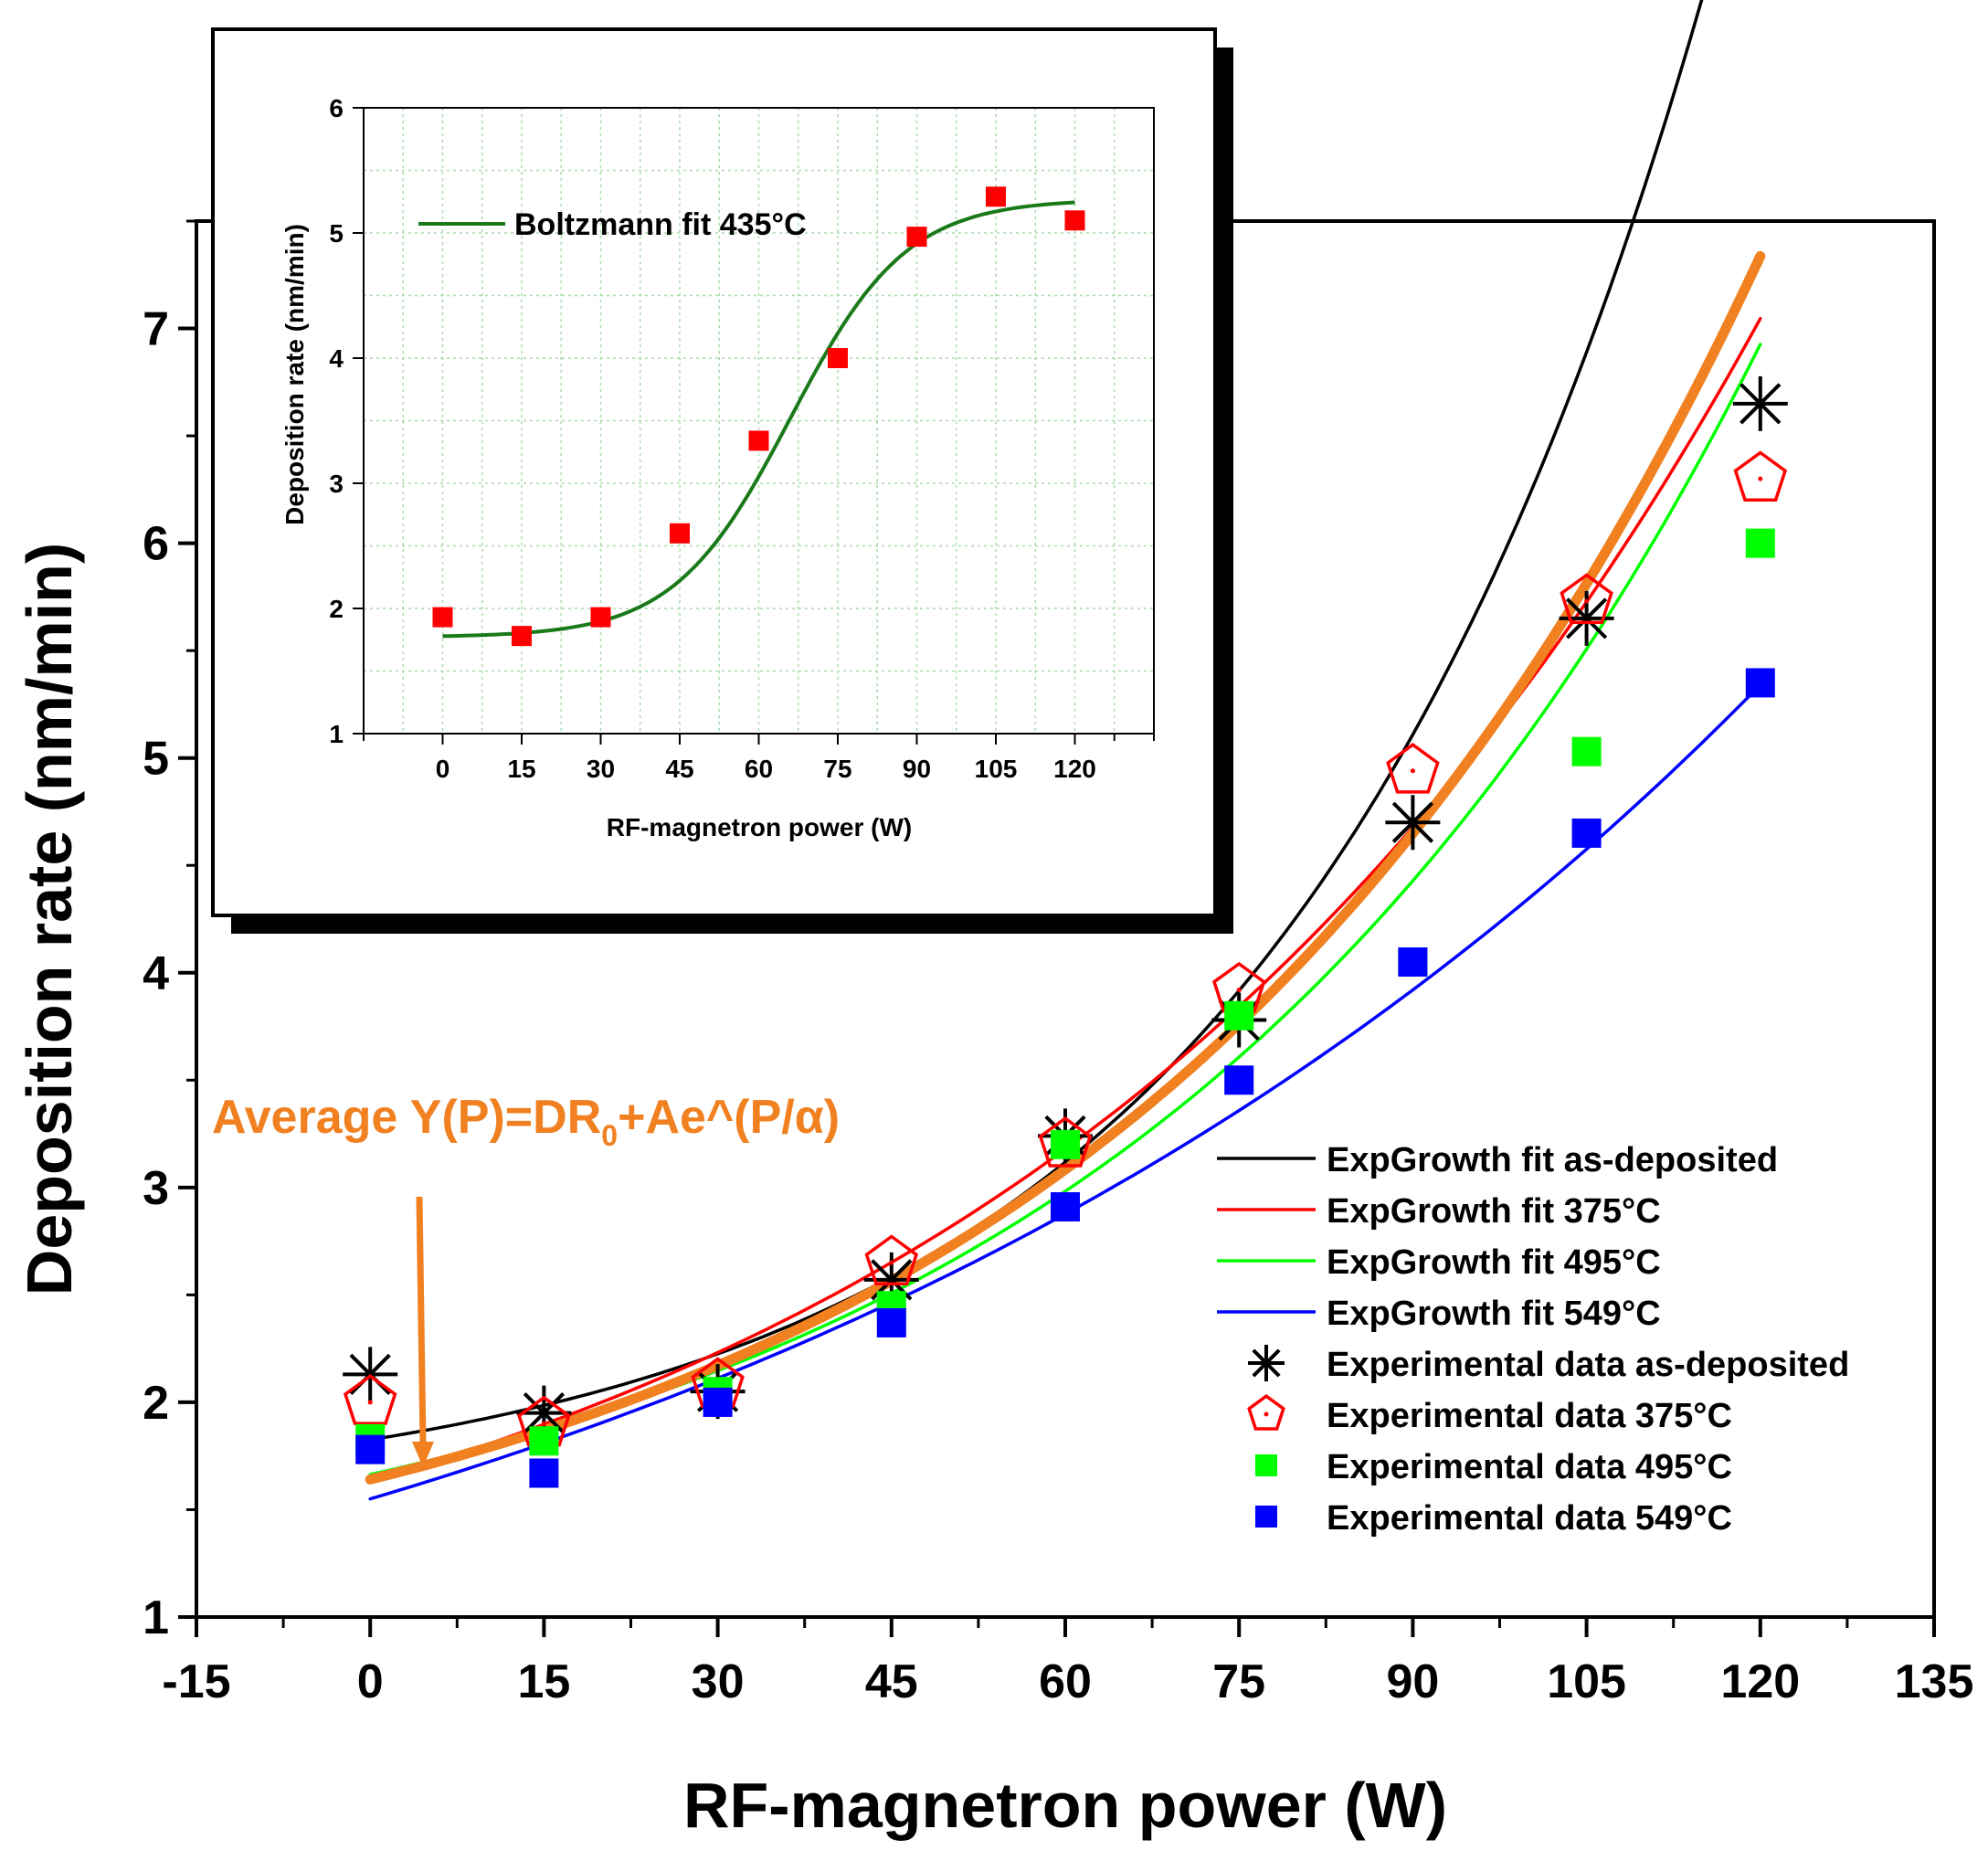 The height and width of the screenshot is (1850, 1988). I want to click on legend-label: Experimental data 375°C, so click(1529, 1416).